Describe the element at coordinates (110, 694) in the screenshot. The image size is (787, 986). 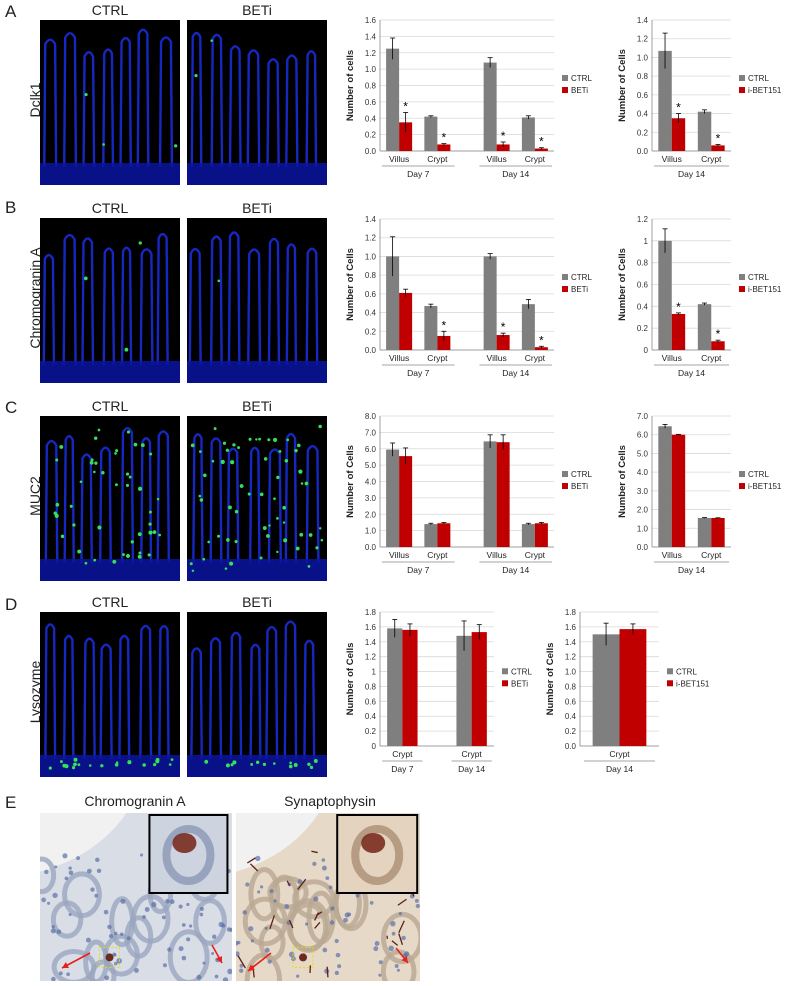
I see `micrograph-d-ctrl` at that location.